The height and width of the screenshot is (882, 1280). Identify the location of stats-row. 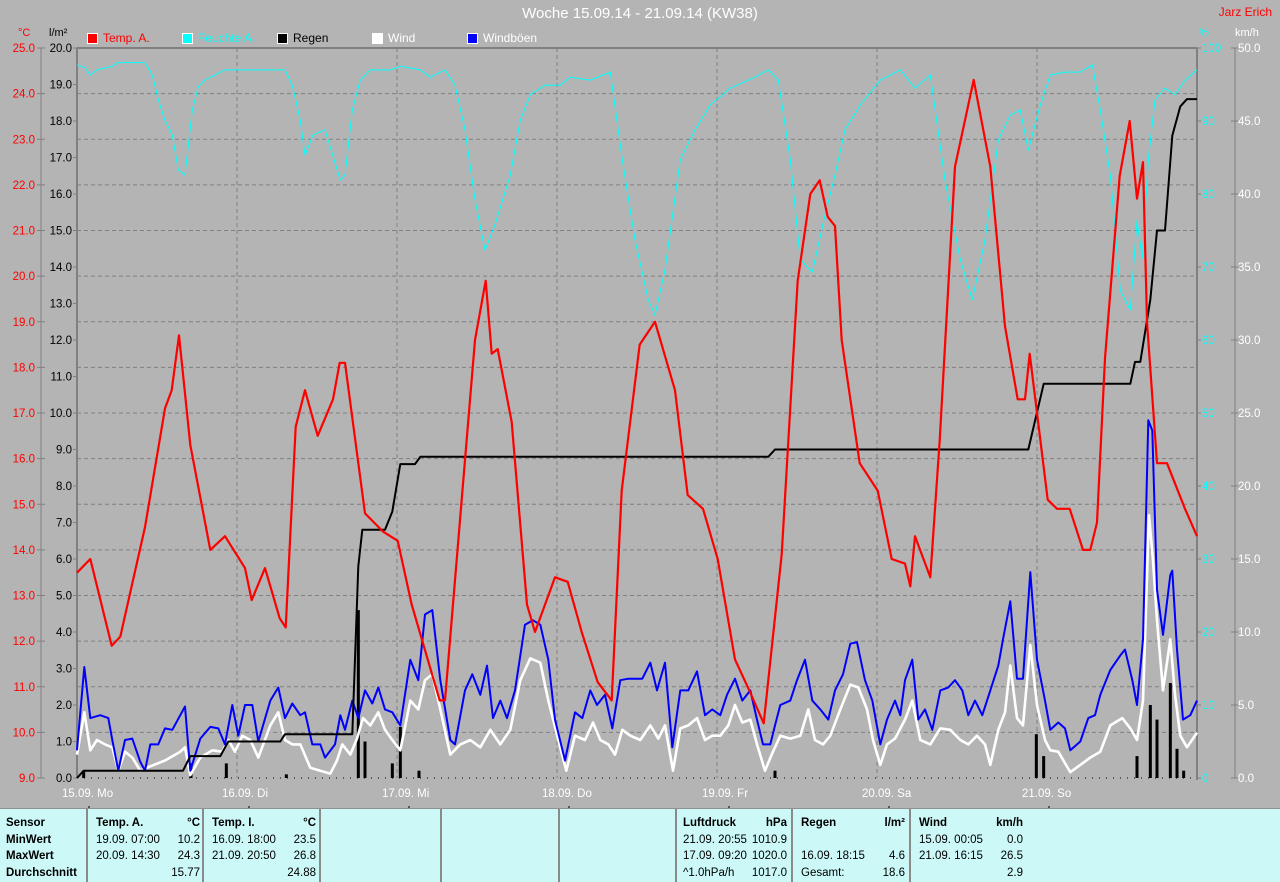
(855, 840).